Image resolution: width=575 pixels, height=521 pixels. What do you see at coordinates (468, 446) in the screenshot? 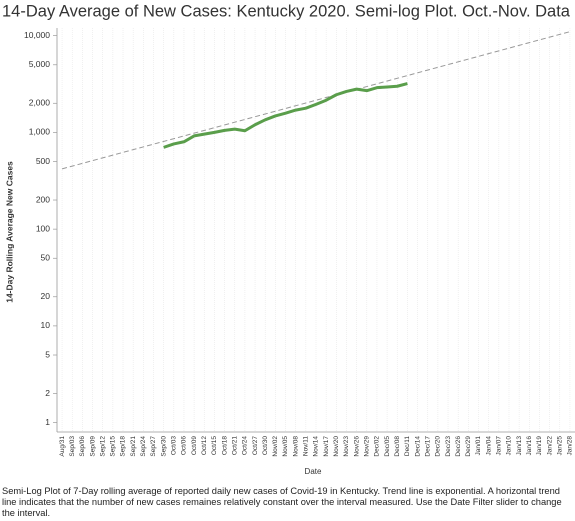
I see `x-tick-label: Dec/29` at bounding box center [468, 446].